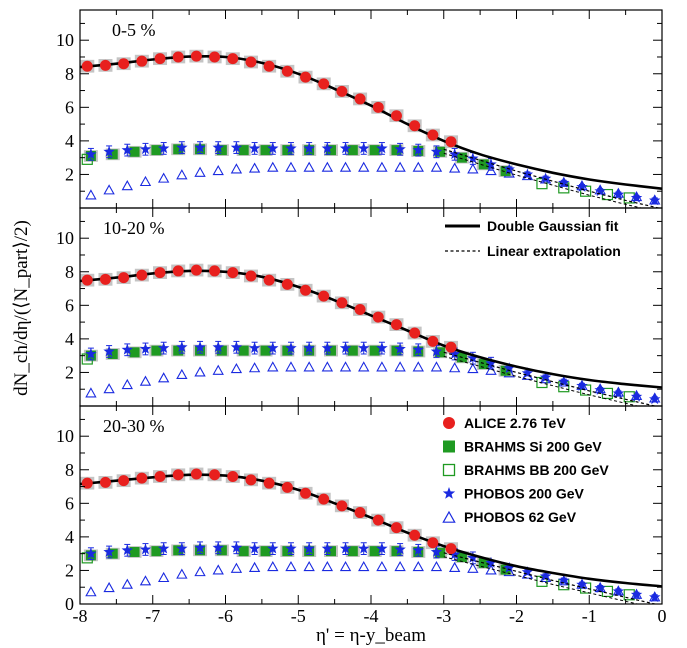 The width and height of the screenshot is (687, 648). What do you see at coordinates (553, 226) in the screenshot?
I see `legend-fit-label: Double Gaussian fit` at bounding box center [553, 226].